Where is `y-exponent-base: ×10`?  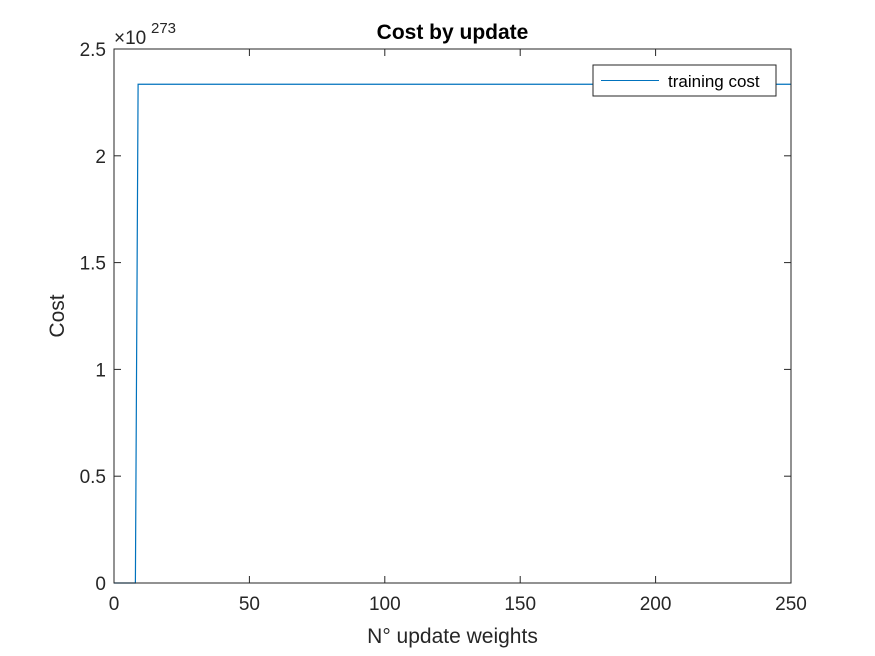 y-exponent-base: ×10 is located at coordinates (130, 38).